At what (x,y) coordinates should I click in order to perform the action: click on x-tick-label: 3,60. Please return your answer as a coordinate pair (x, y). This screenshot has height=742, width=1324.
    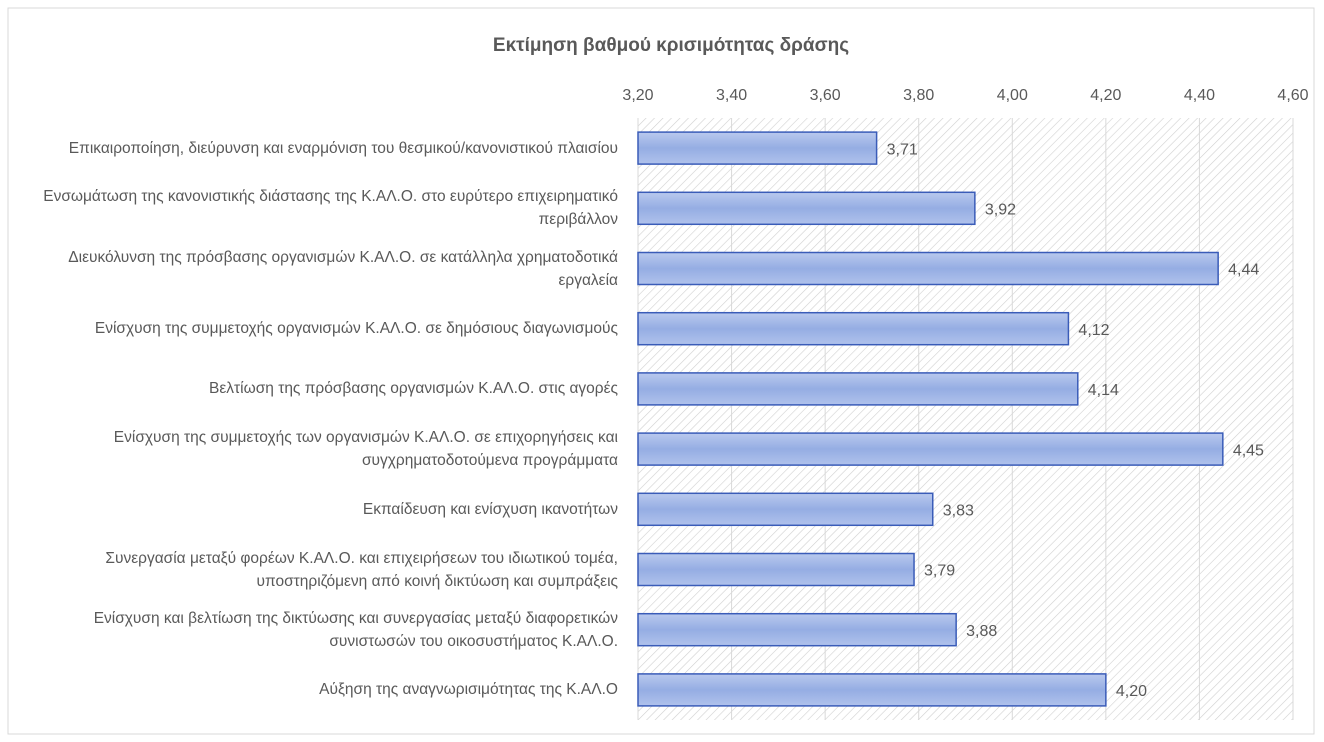
    Looking at the image, I should click on (825, 95).